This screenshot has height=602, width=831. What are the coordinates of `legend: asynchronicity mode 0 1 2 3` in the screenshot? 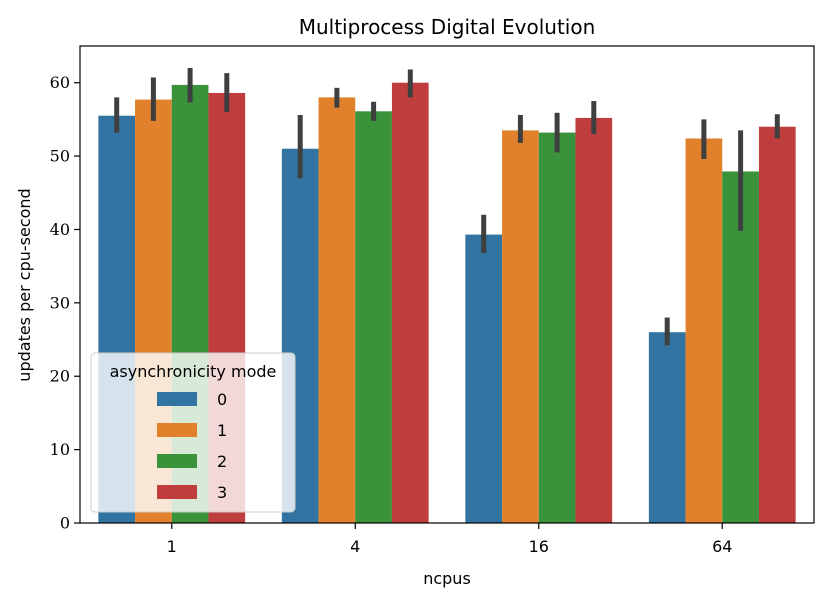 It's located at (193, 432).